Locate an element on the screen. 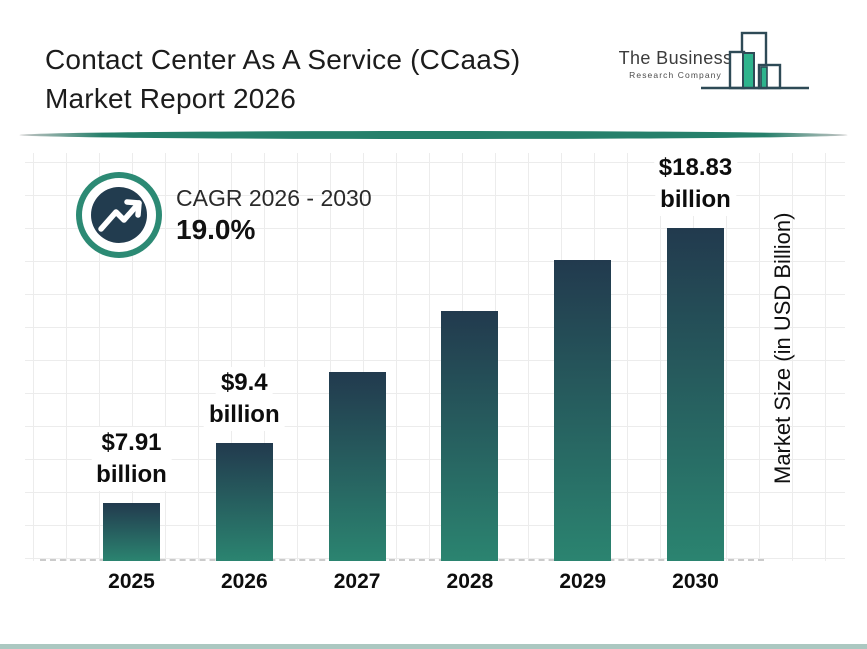  cagr-badge-circle is located at coordinates (119, 215).